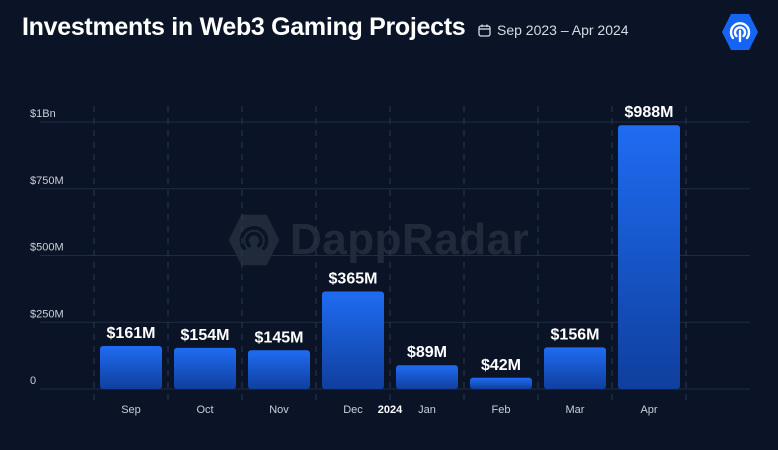 This screenshot has height=450, width=778. I want to click on dappradar-logo-icon, so click(740, 32).